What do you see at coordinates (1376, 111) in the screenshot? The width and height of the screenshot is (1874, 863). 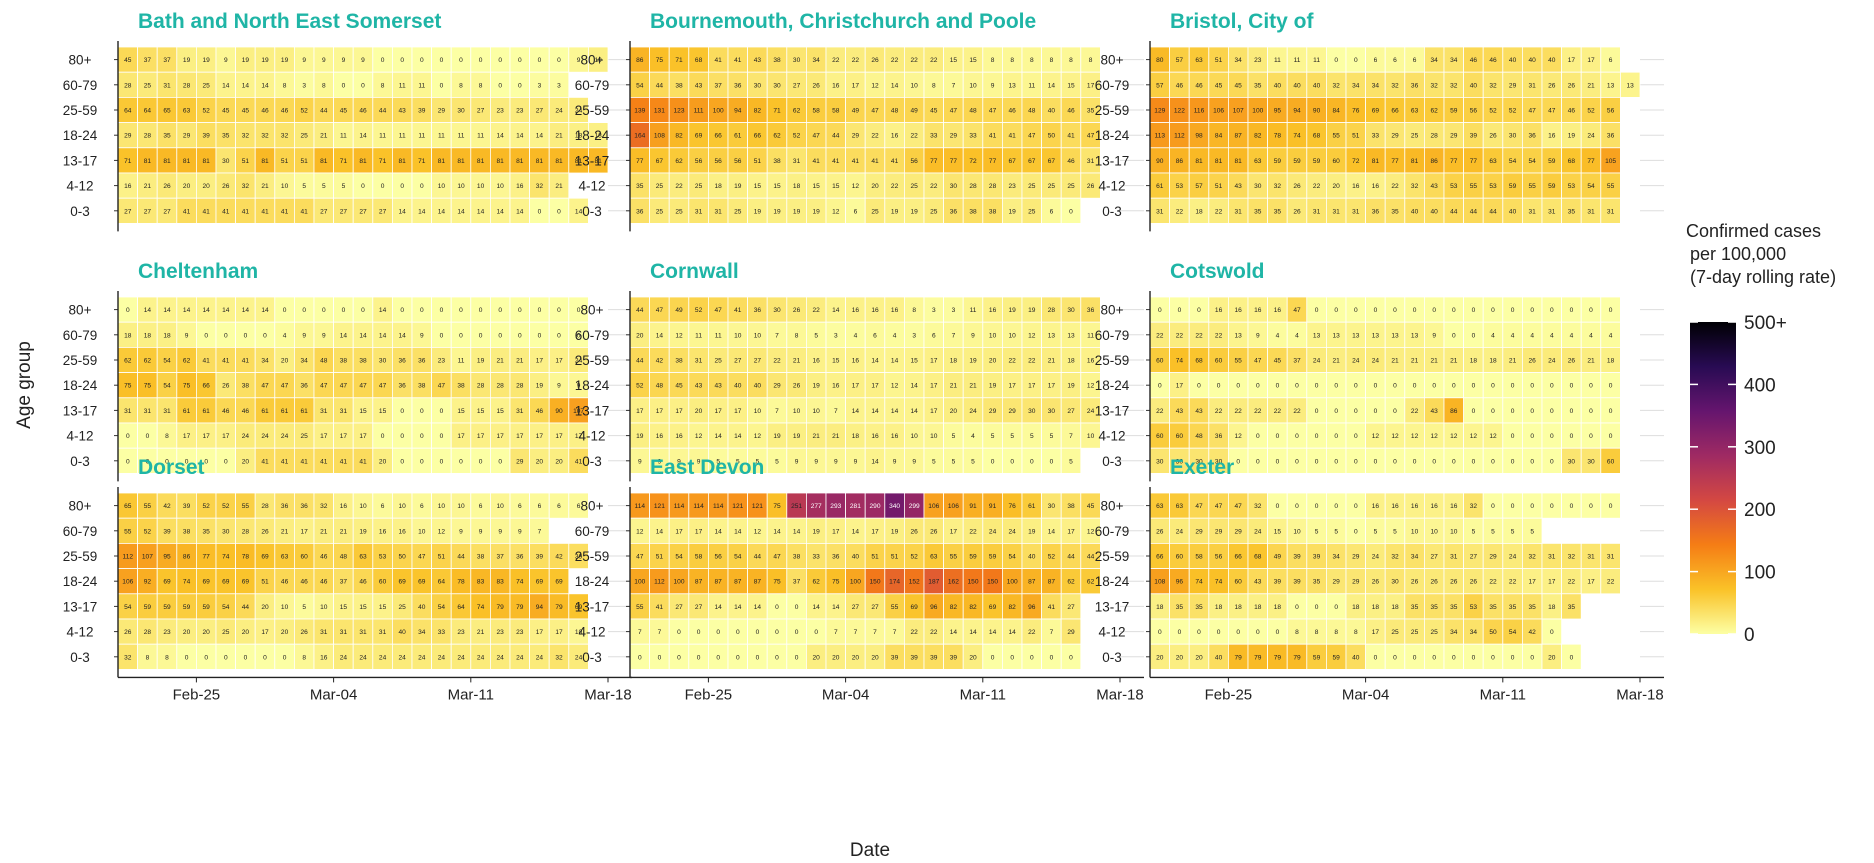 I see `cell-value-label: 69` at bounding box center [1376, 111].